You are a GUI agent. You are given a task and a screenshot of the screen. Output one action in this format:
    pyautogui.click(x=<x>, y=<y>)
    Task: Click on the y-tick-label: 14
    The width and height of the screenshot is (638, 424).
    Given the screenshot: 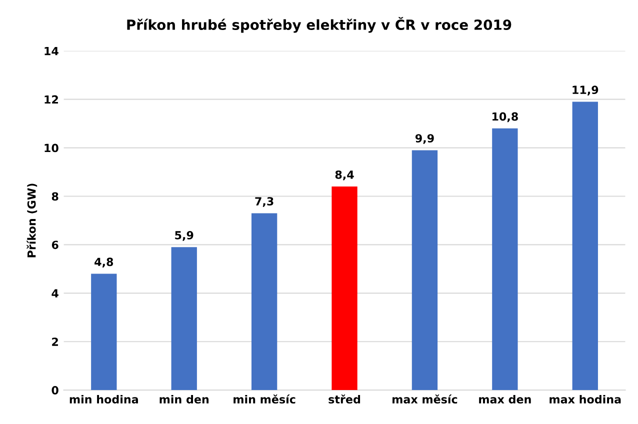 What is the action you would take?
    pyautogui.click(x=51, y=51)
    